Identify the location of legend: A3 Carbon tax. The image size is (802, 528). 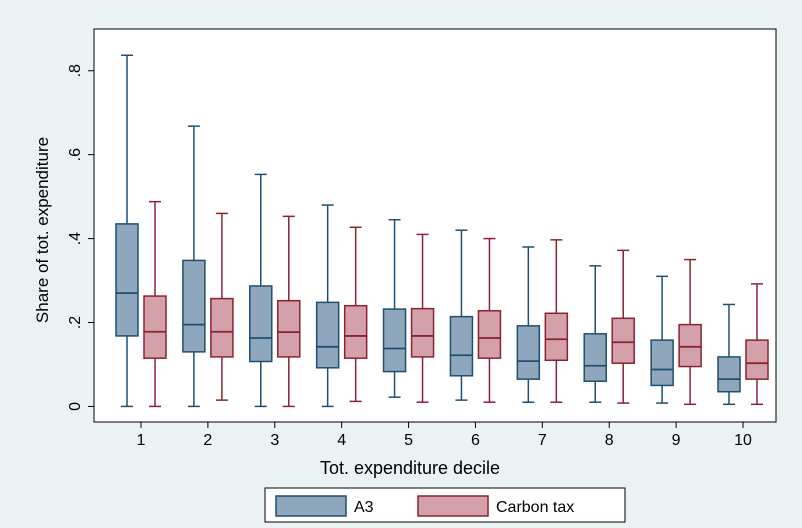
(445, 505).